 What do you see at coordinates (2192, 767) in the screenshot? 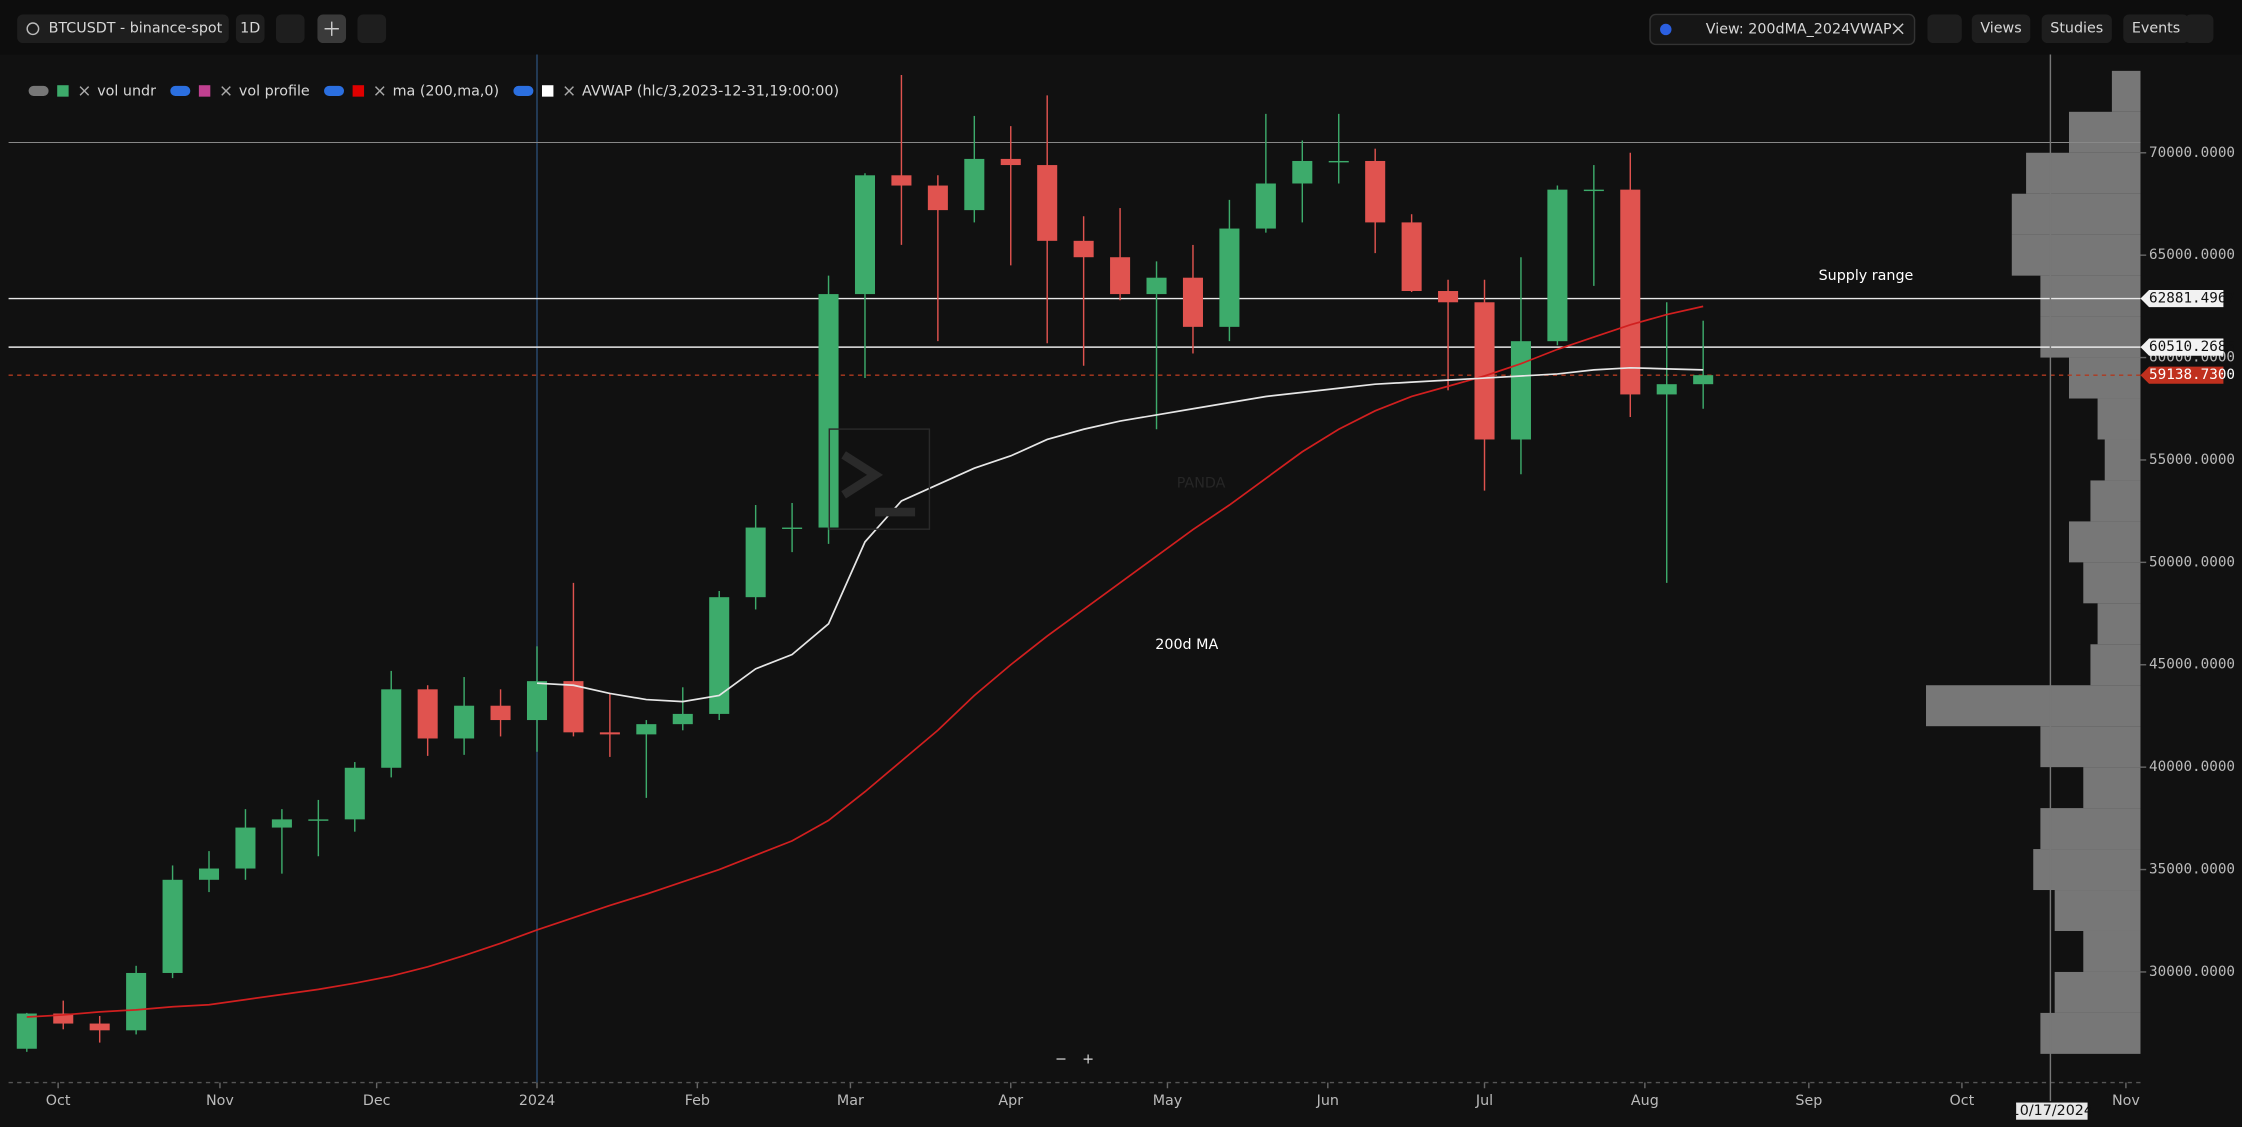
I see `y-tick-label: 40000.0000` at bounding box center [2192, 767].